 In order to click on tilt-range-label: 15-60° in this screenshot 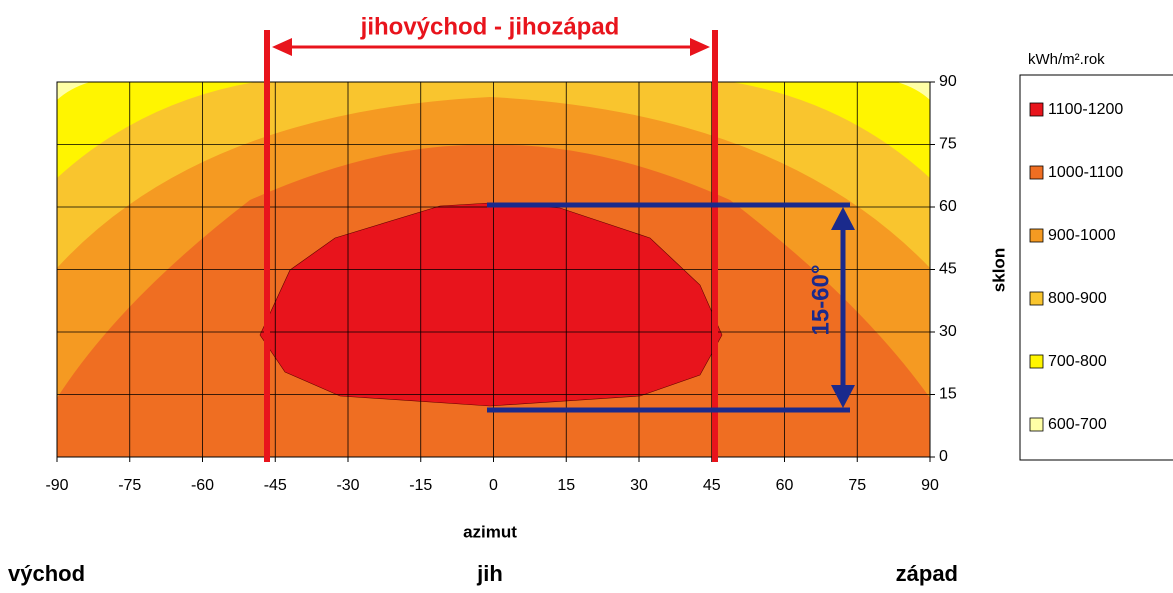, I will do `click(820, 300)`.